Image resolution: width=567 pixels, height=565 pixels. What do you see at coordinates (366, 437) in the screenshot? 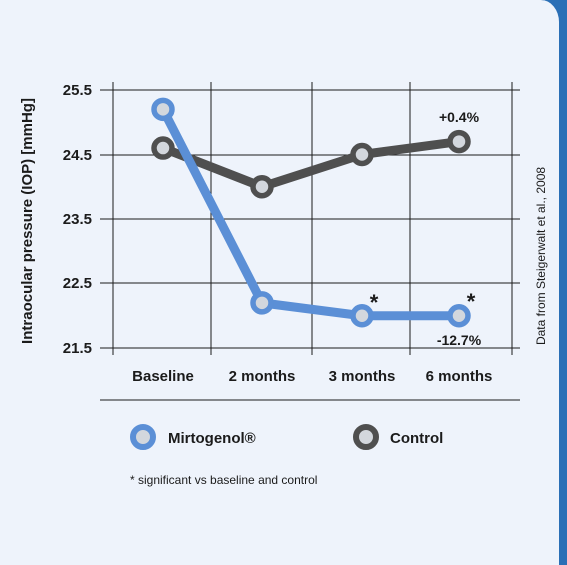
I see `legend-marker-control` at bounding box center [366, 437].